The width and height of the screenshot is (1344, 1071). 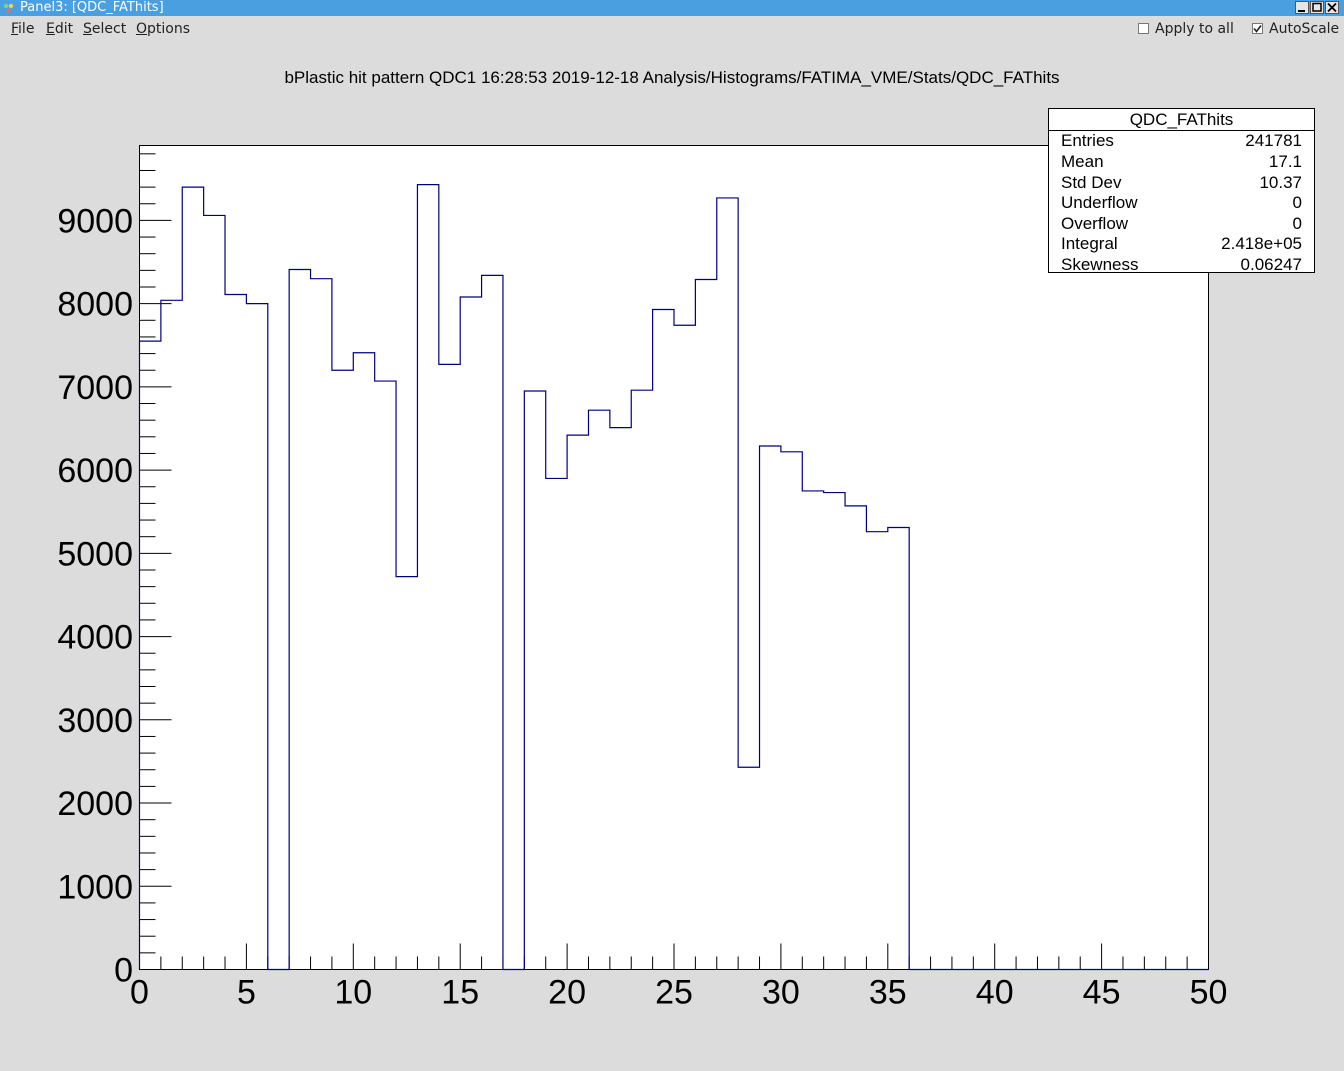 I want to click on y-tick-label: 3000, so click(x=95, y=721).